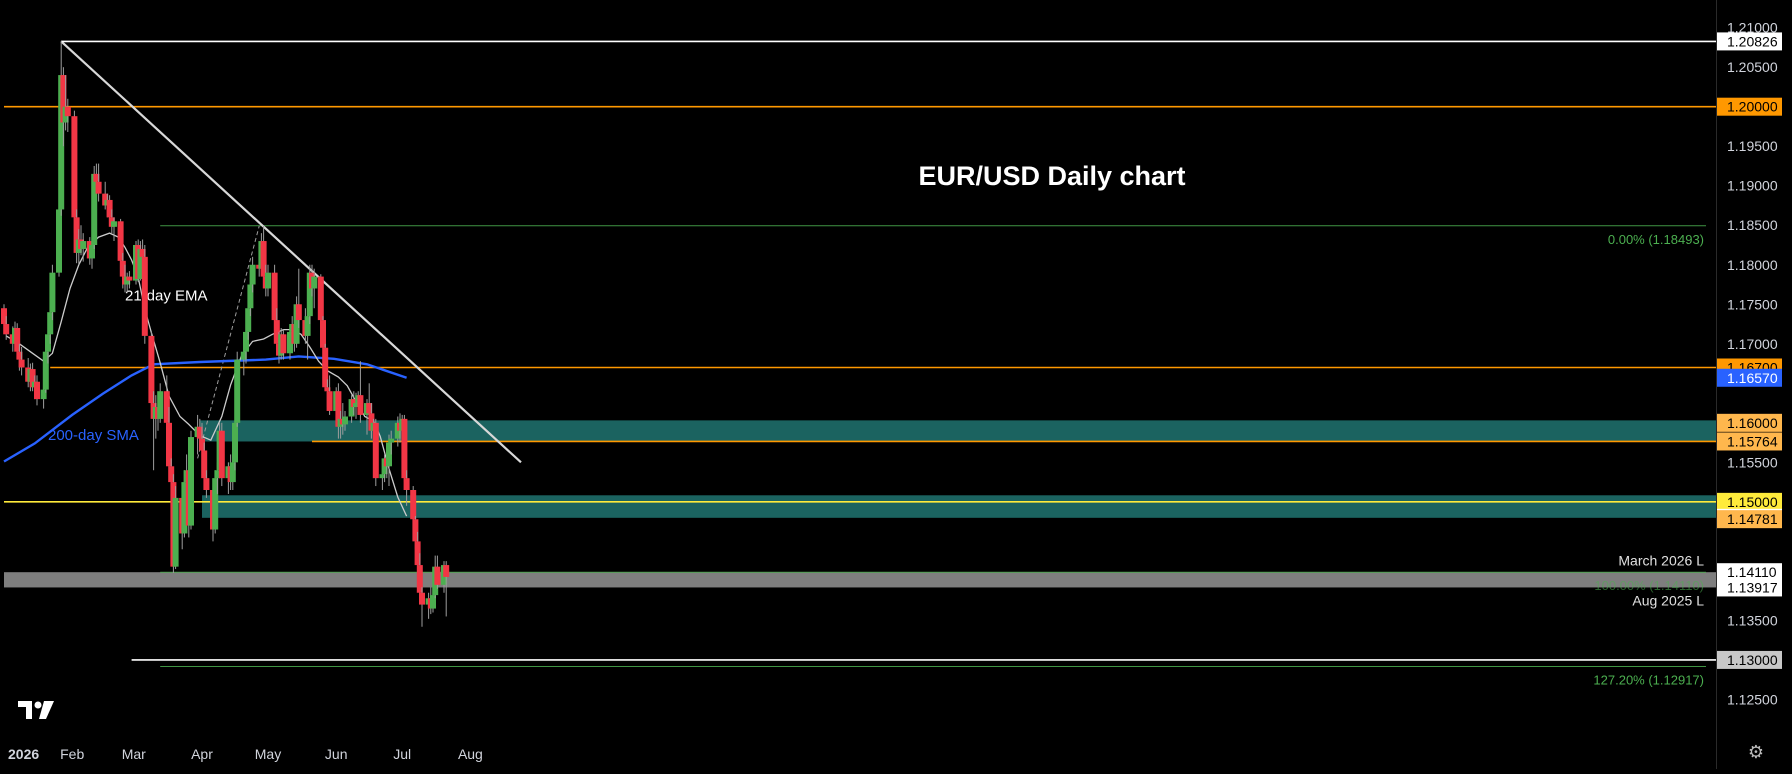  What do you see at coordinates (23, 754) in the screenshot?
I see `time-tick-label: 2026` at bounding box center [23, 754].